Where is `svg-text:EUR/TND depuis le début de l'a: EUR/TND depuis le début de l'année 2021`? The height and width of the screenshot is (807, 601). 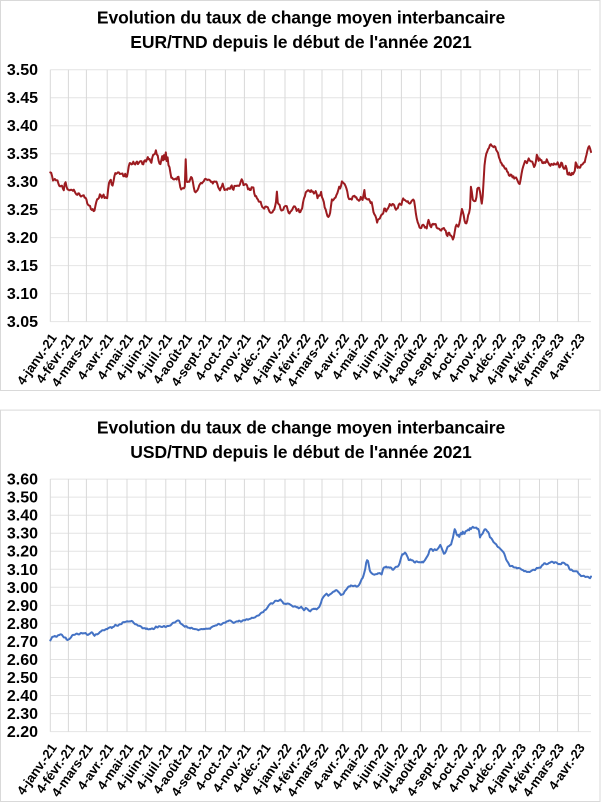 svg-text:EUR/TND depuis le début de l'a: EUR/TND depuis le début de l'année 2021 is located at coordinates (301, 42).